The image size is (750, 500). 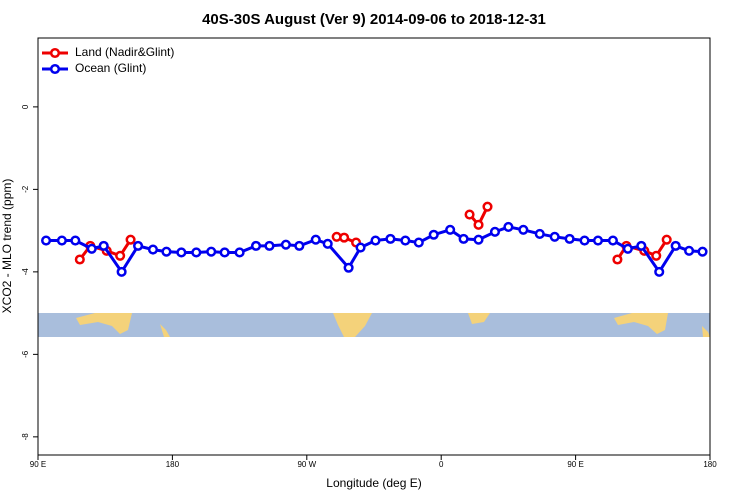 I want to click on y-tick-label: -8, so click(x=25, y=437).